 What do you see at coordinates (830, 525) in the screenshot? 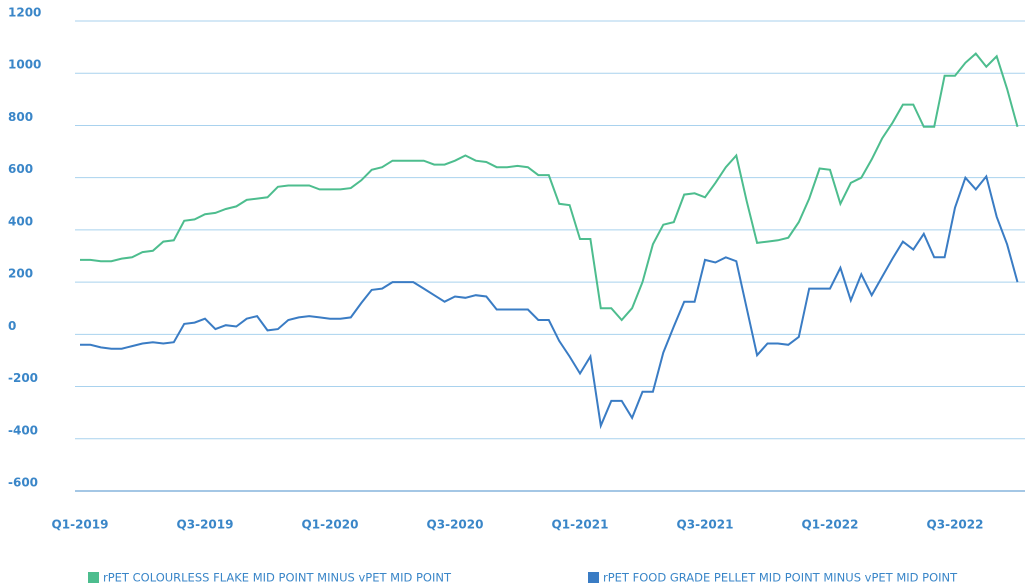
I see `x-tick-label: Q1-2022` at bounding box center [830, 525].